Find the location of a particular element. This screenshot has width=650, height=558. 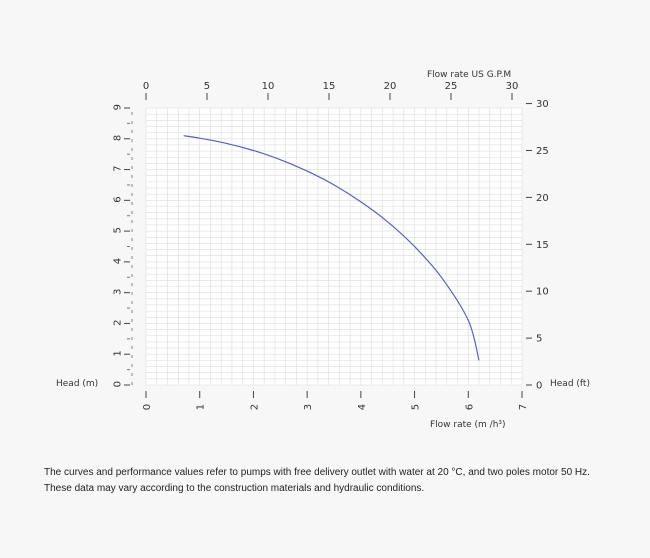

y-tick-label: 5 is located at coordinates (118, 230).